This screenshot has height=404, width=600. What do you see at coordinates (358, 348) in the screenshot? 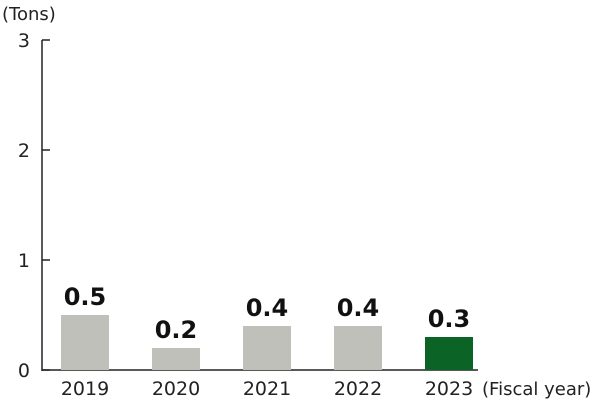
I see `bar-2022` at bounding box center [358, 348].